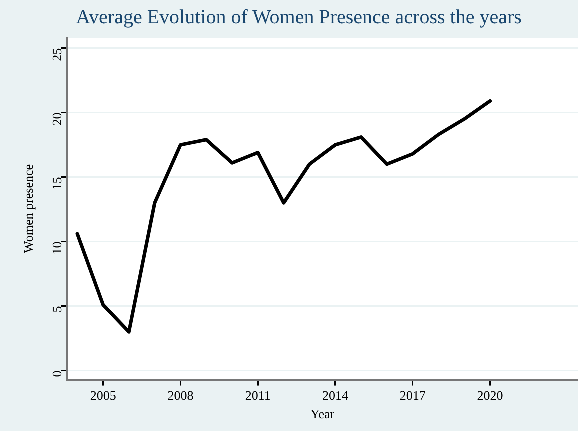  Describe the element at coordinates (57, 309) in the screenshot. I see `y-tick-label: 5` at that location.